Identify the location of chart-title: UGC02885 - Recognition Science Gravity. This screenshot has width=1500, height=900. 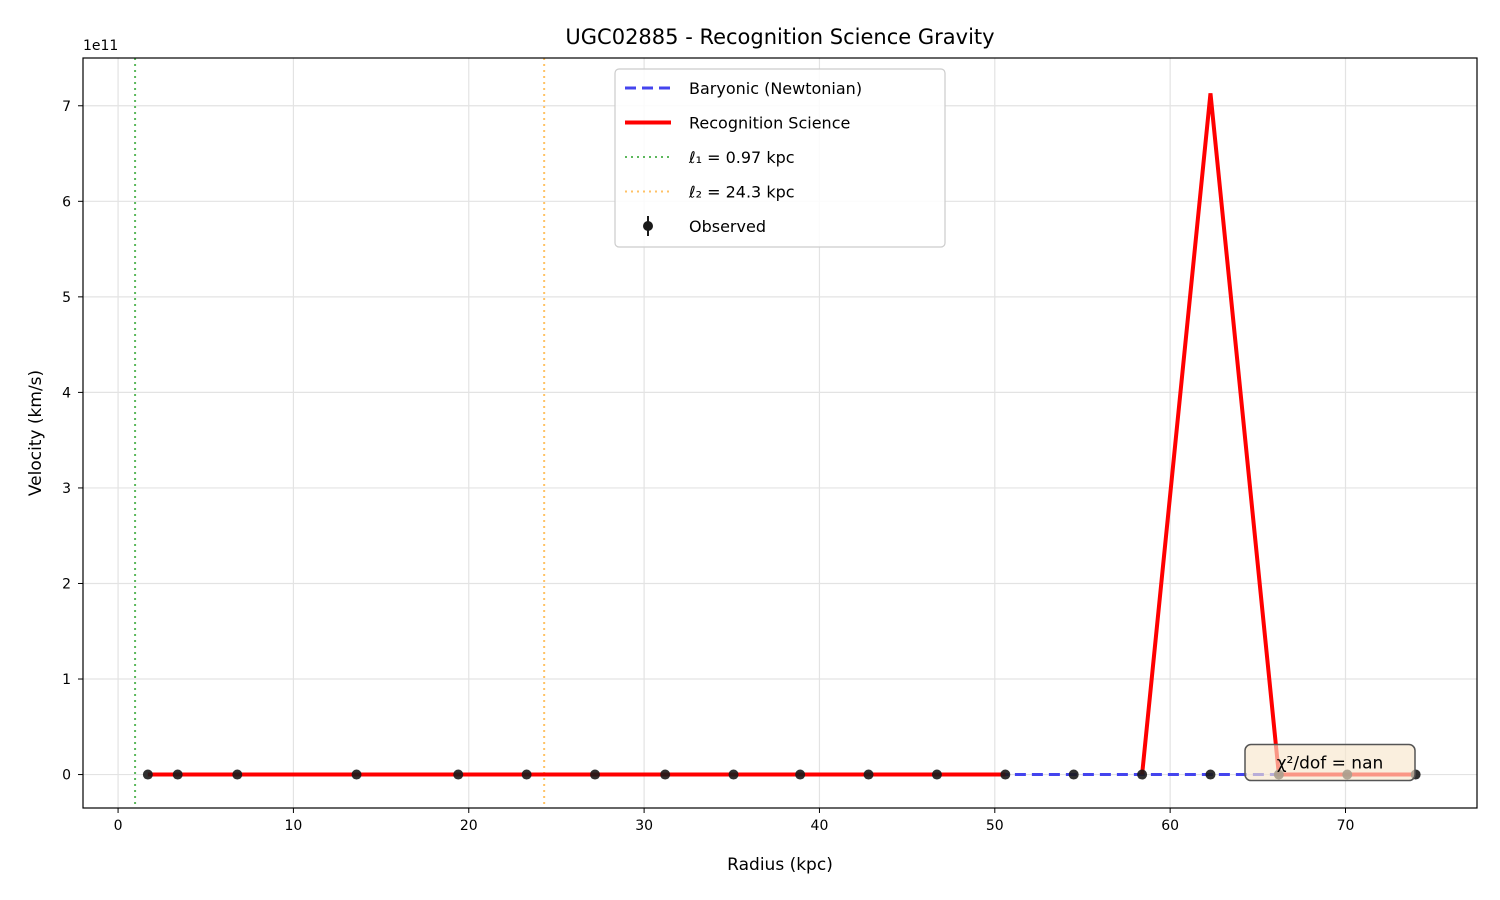
(779, 37).